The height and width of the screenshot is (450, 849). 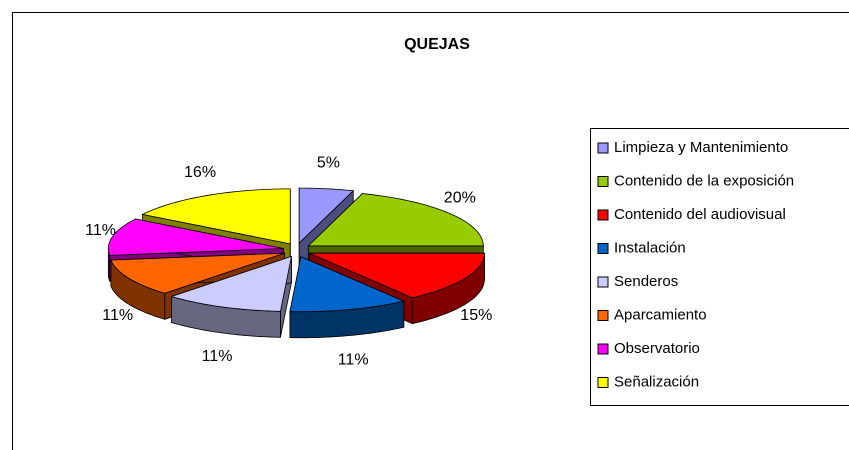 I want to click on legend-label: Observatorio, so click(x=657, y=348).